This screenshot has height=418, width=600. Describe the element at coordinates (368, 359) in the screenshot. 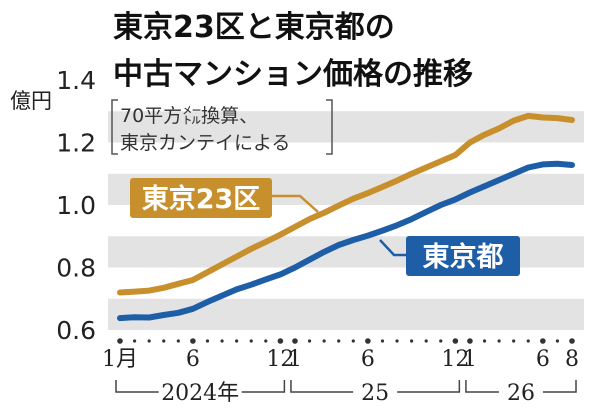

I see `x-tick-label-4: 6` at that location.